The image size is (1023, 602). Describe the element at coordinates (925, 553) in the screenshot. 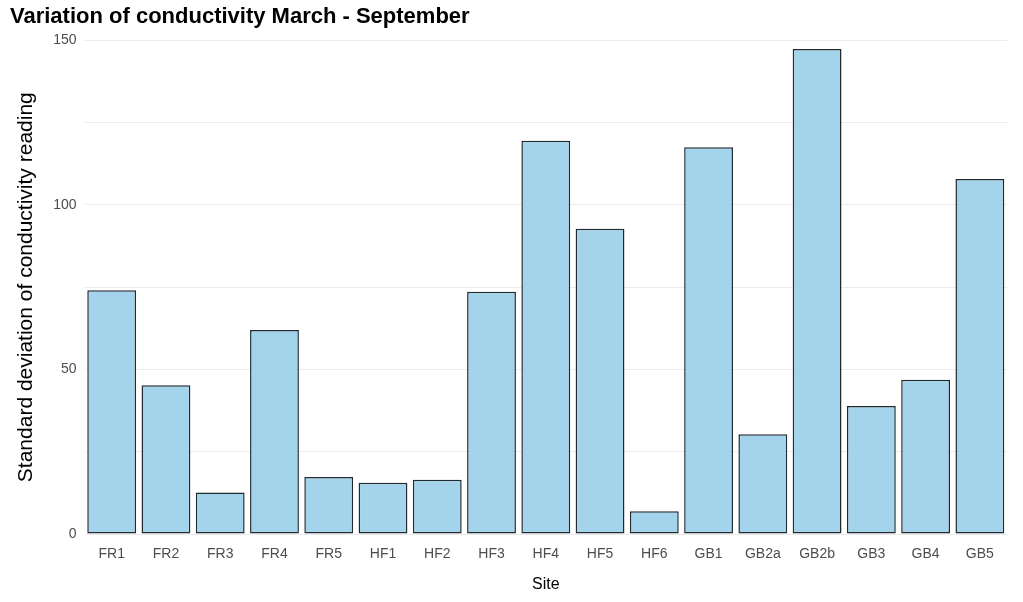

I see `x-tick-label: GB4` at that location.